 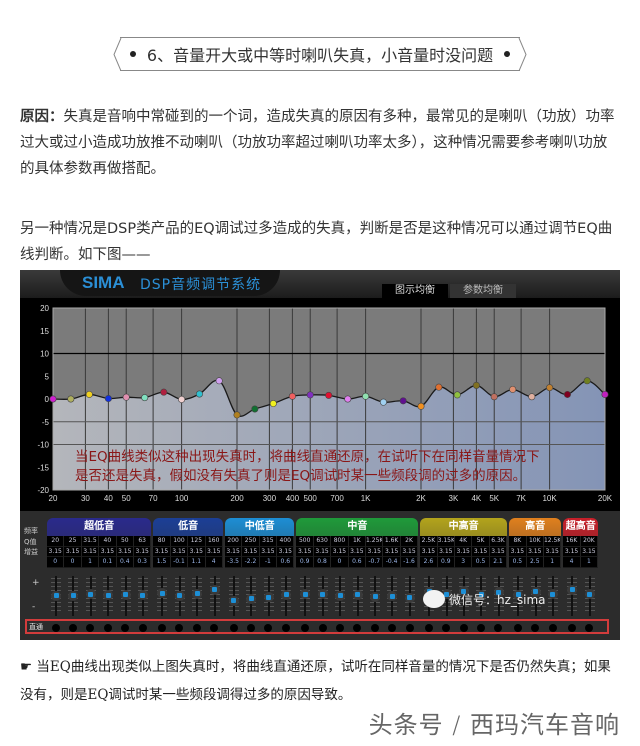 What do you see at coordinates (481, 562) in the screenshot?
I see `gain-cell: 0.5` at bounding box center [481, 562].